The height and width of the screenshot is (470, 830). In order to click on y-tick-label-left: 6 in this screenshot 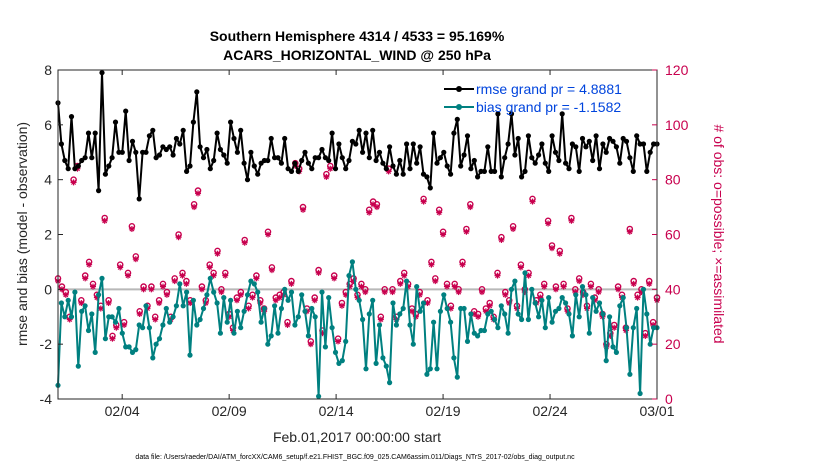, I will do `click(48, 125)`.